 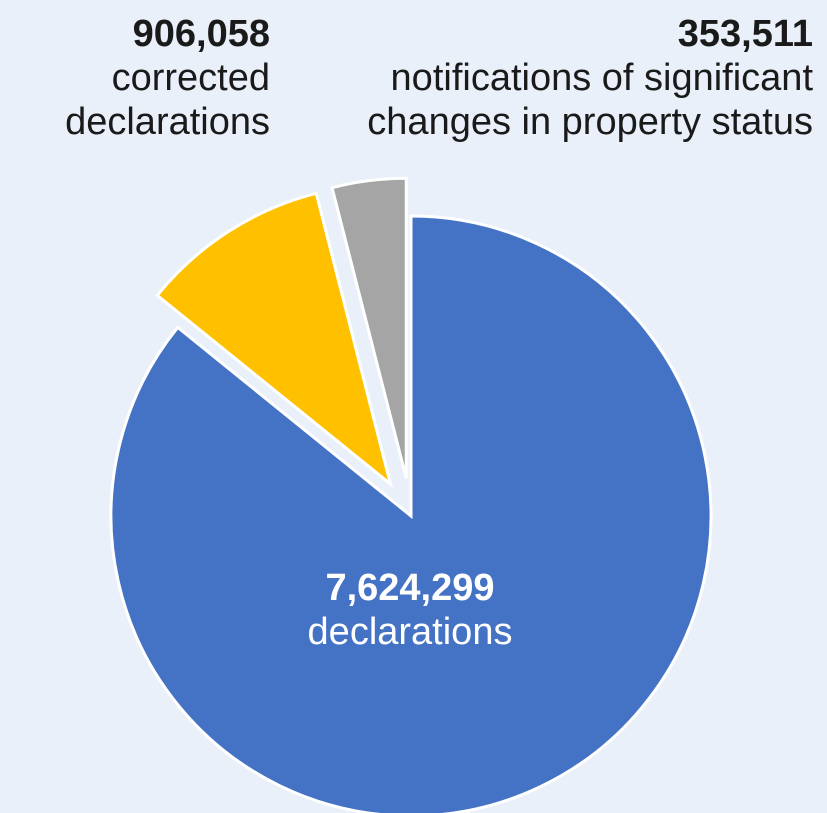 What do you see at coordinates (274, 340) in the screenshot?
I see `pie-slice-corrected-declarations` at bounding box center [274, 340].